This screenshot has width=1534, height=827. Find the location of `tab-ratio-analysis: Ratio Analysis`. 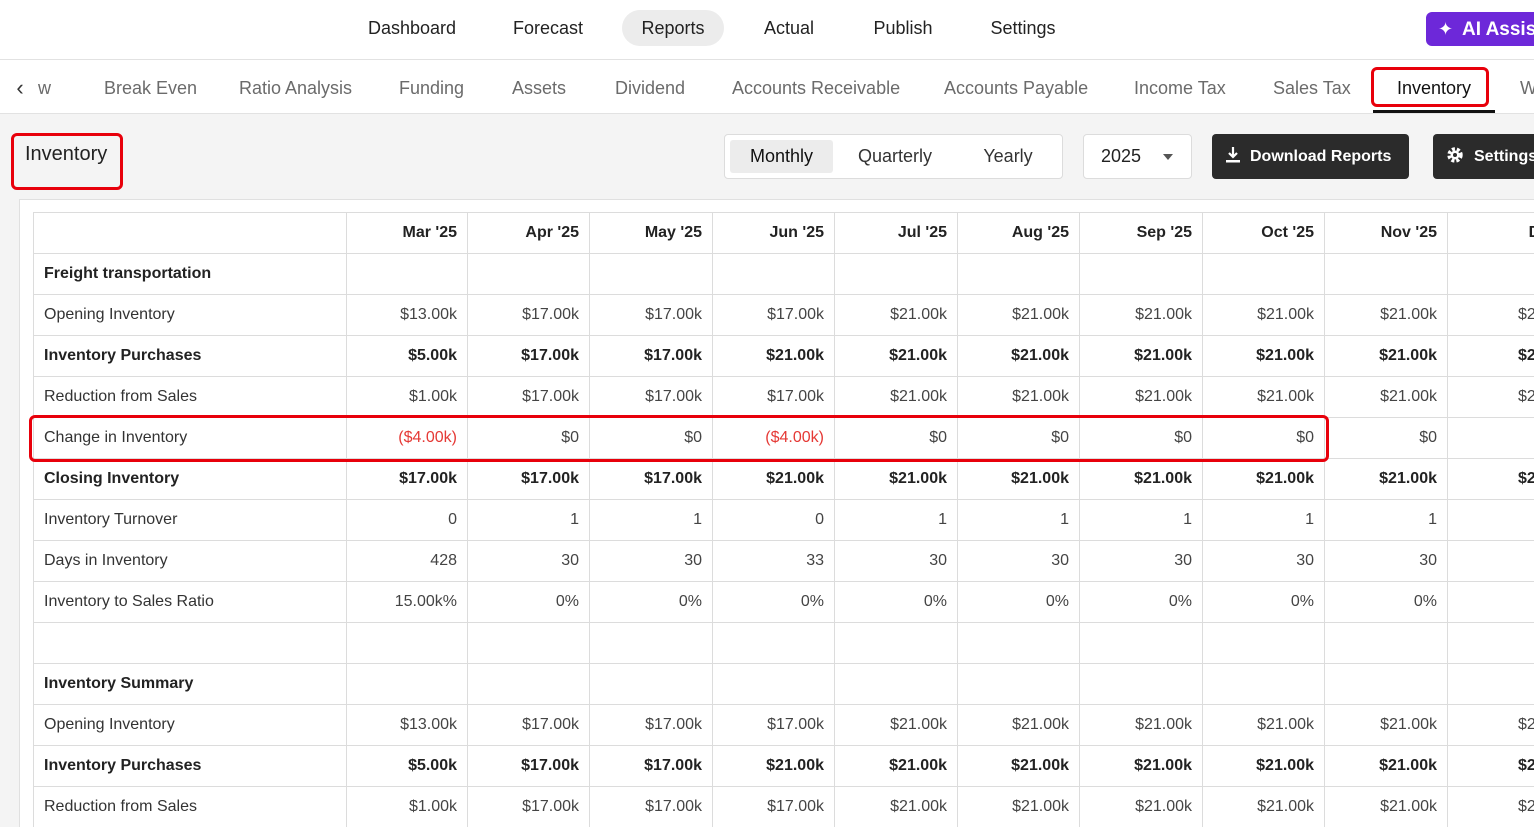

tab-ratio-analysis: Ratio Analysis is located at coordinates (296, 88).